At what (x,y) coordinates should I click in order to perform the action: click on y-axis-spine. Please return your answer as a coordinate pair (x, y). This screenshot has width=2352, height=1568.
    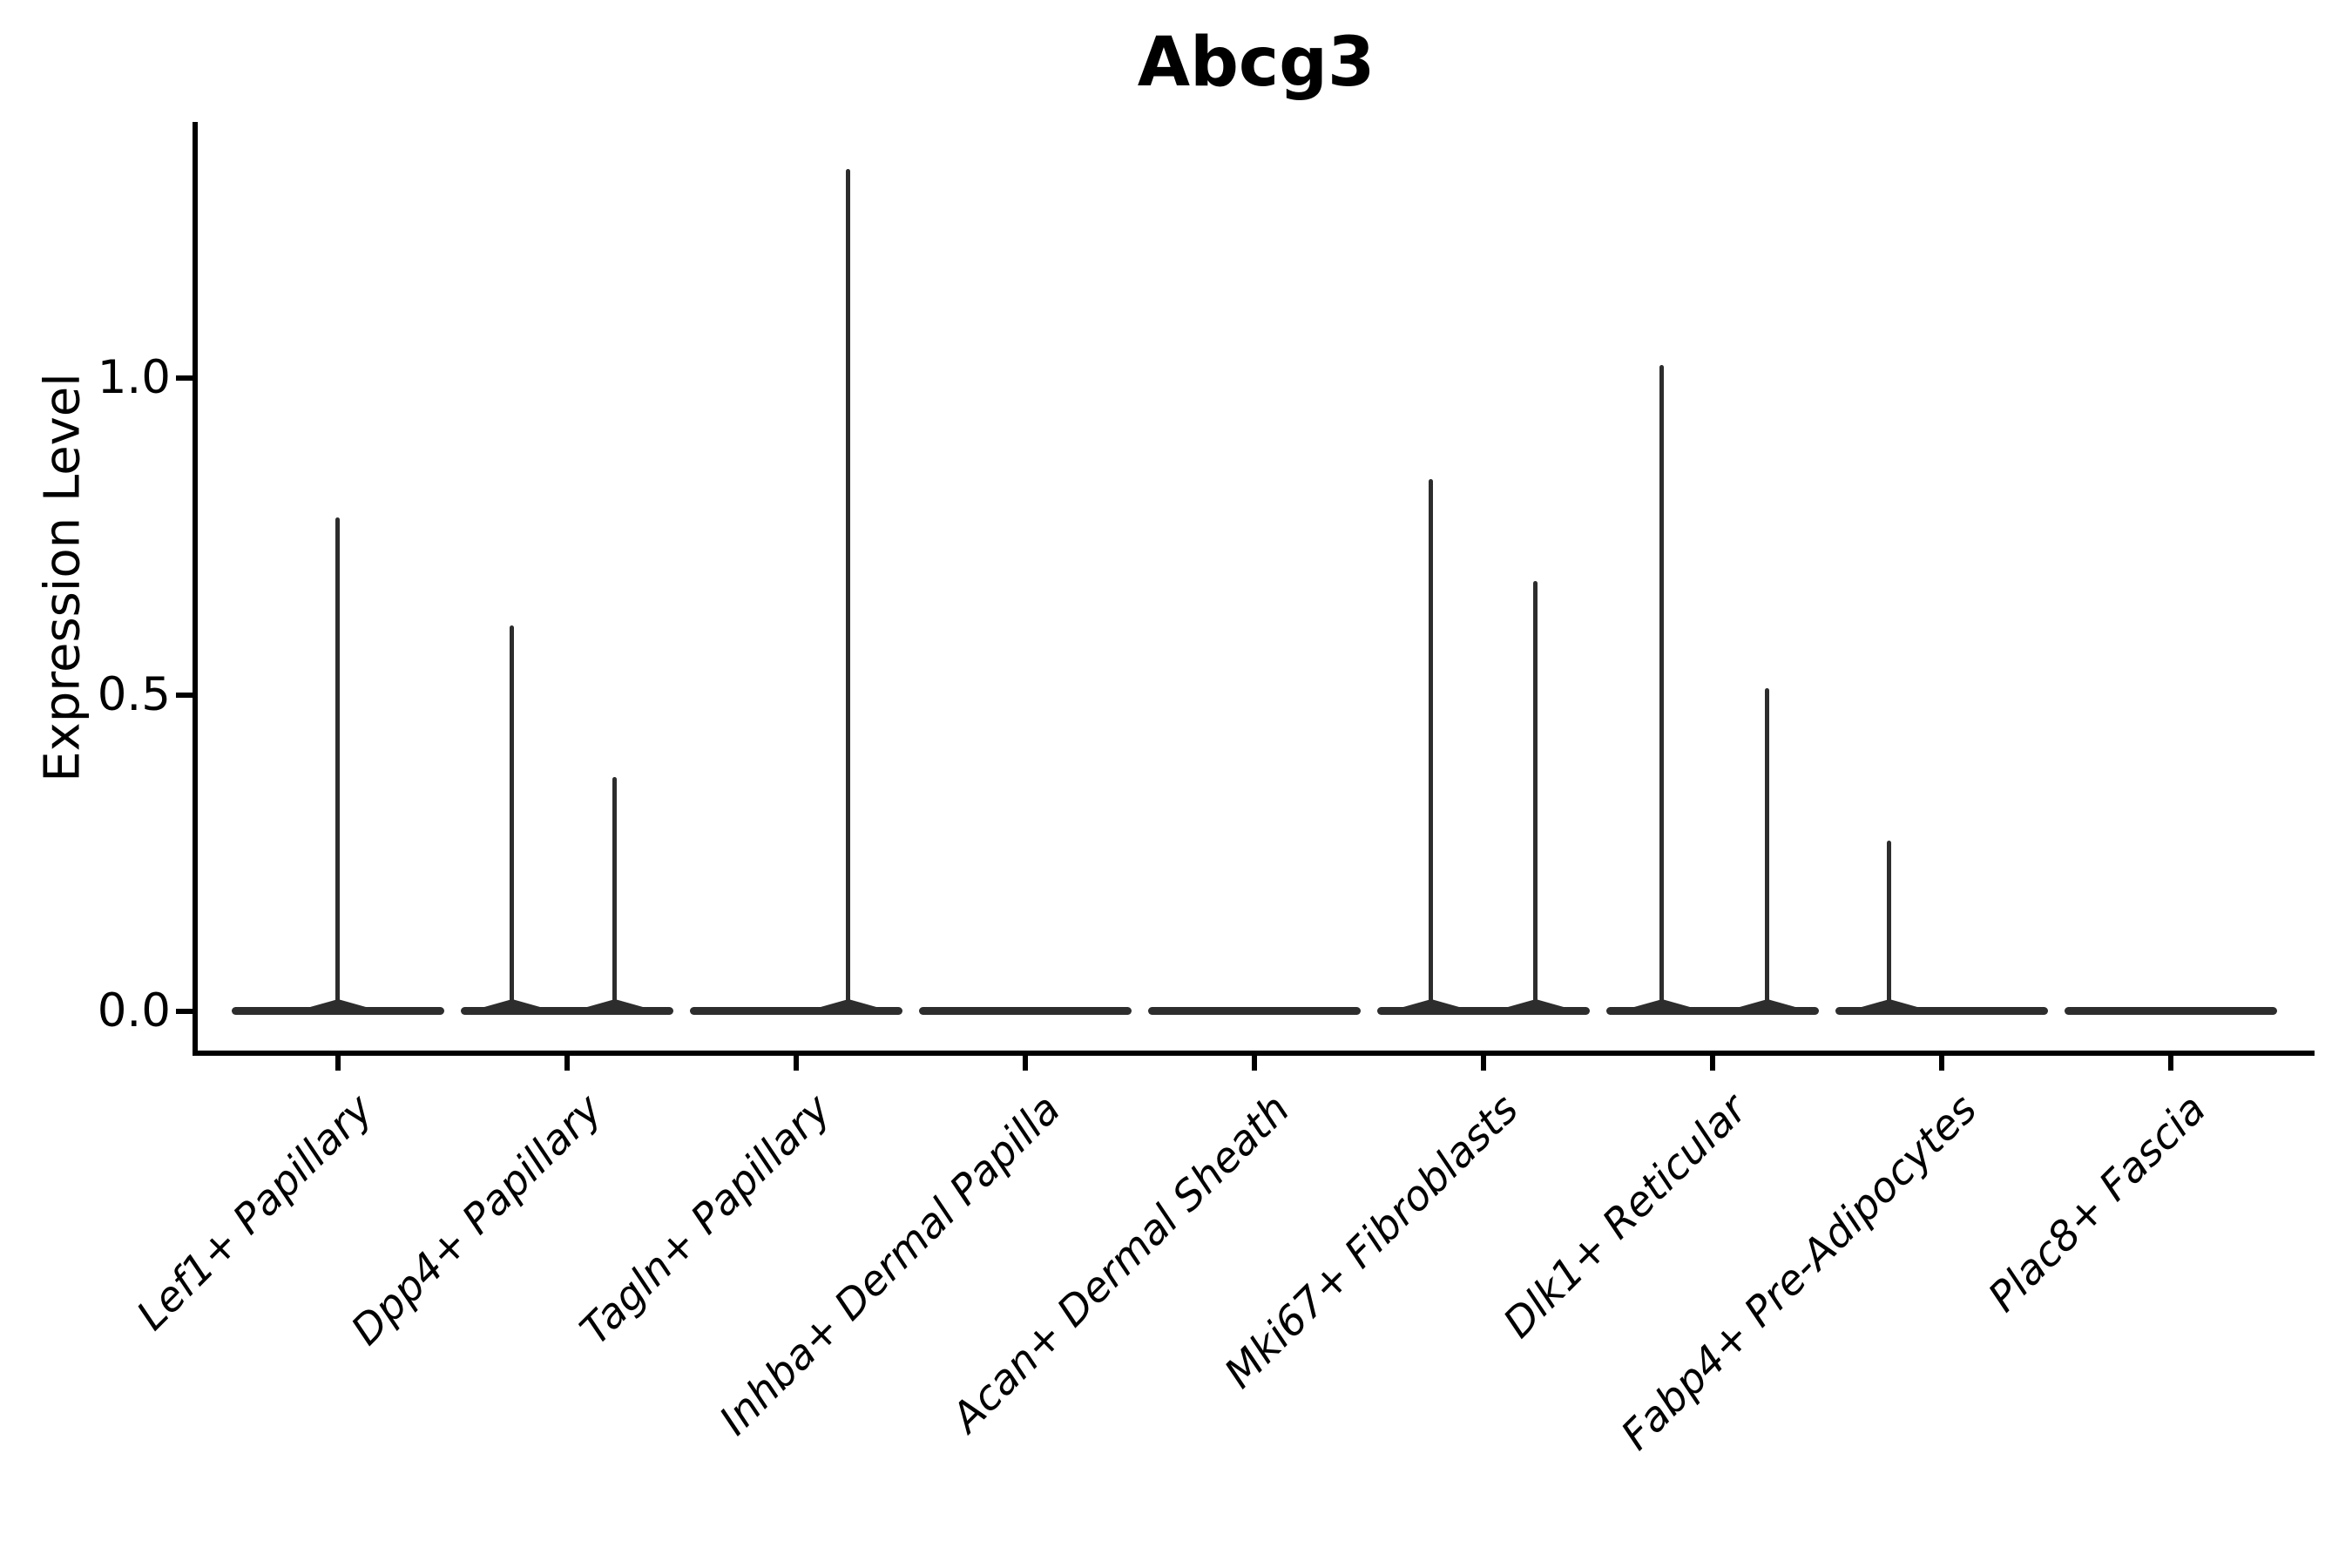
    Looking at the image, I should click on (195, 589).